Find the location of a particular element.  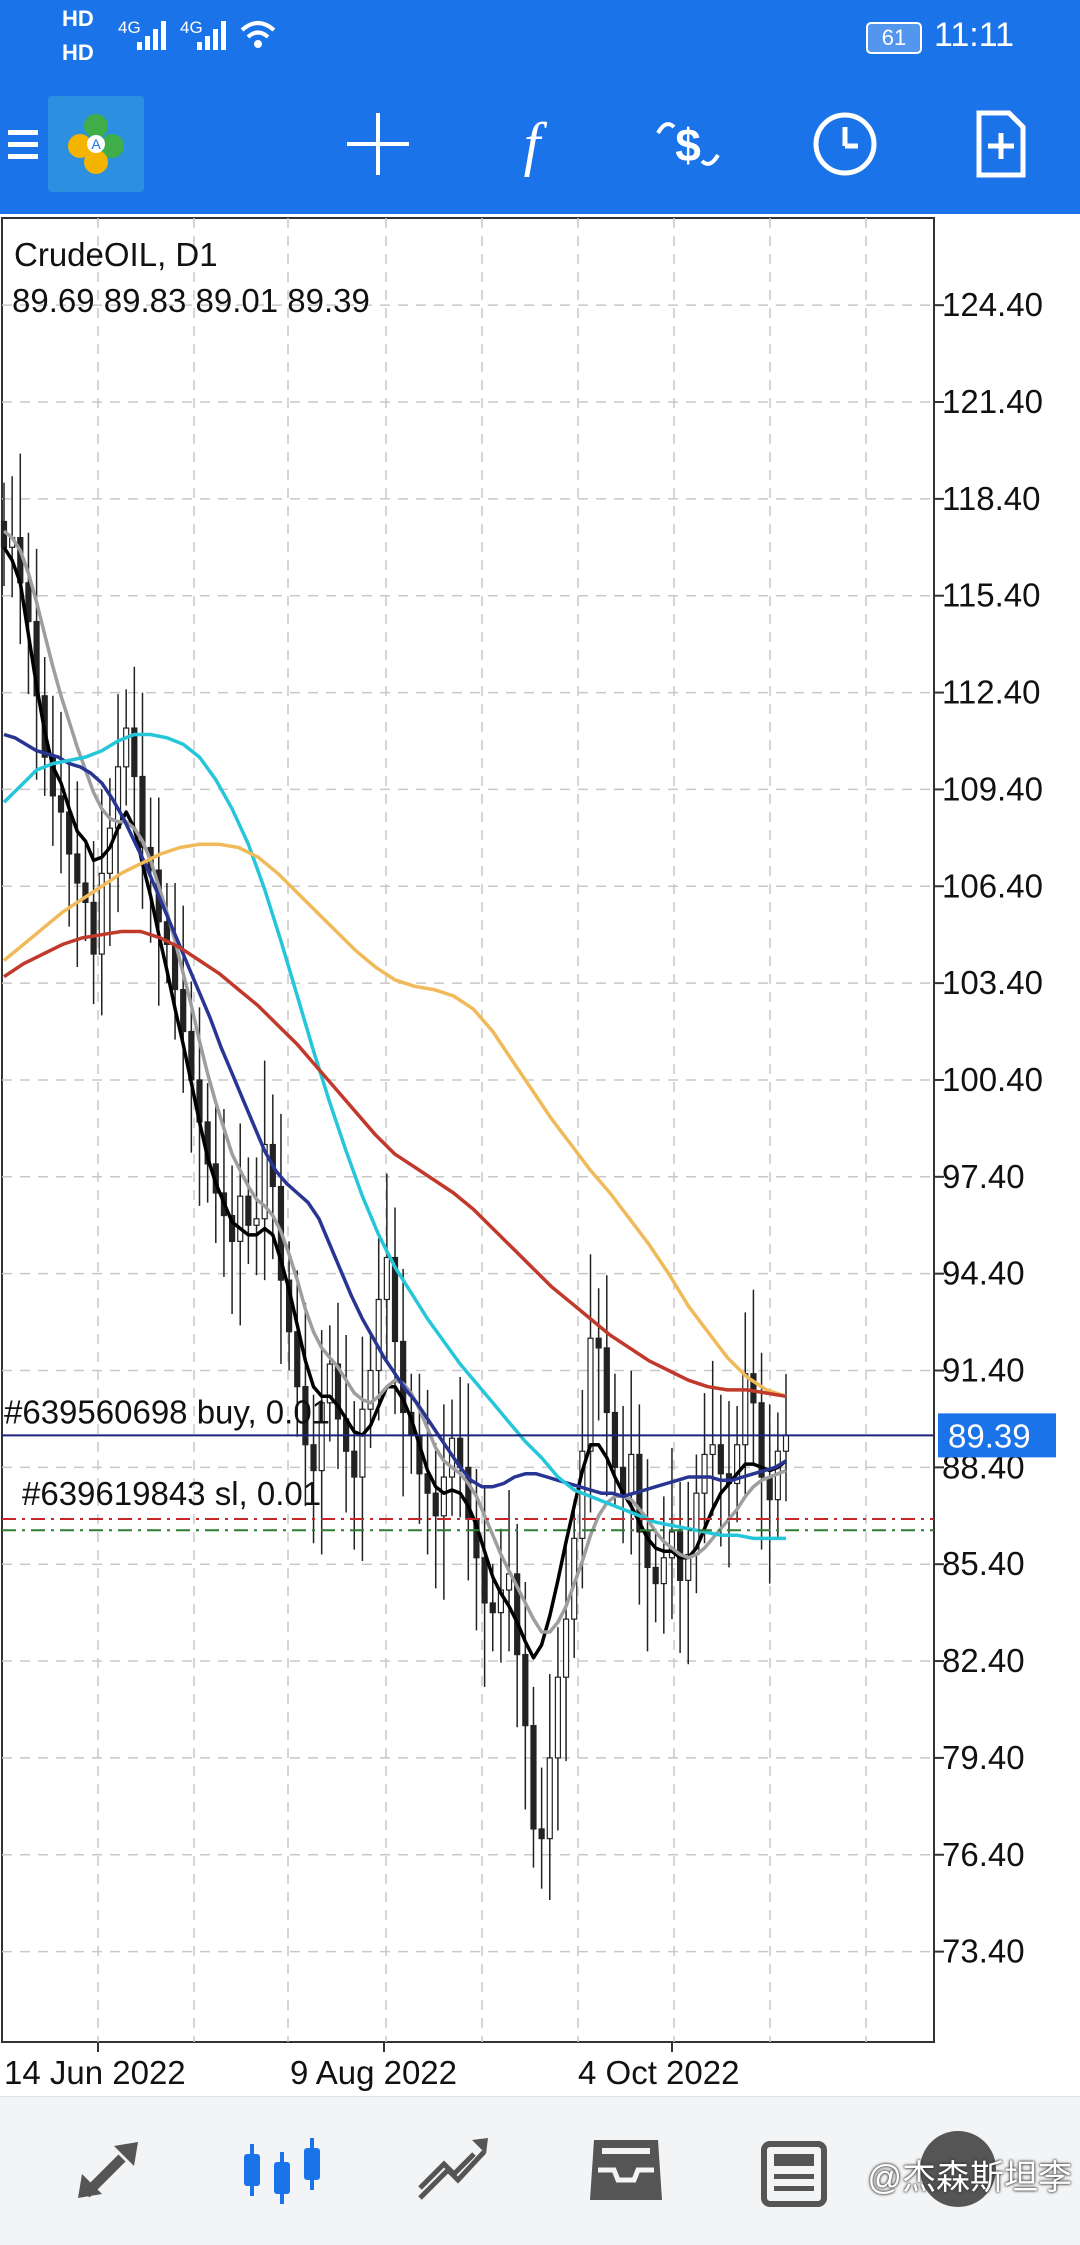

svg-text: A is located at coordinates (96, 144).